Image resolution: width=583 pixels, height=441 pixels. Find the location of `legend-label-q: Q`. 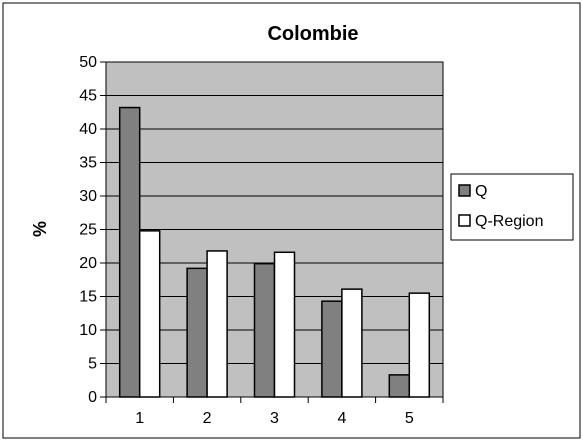

legend-label-q: Q is located at coordinates (481, 191).